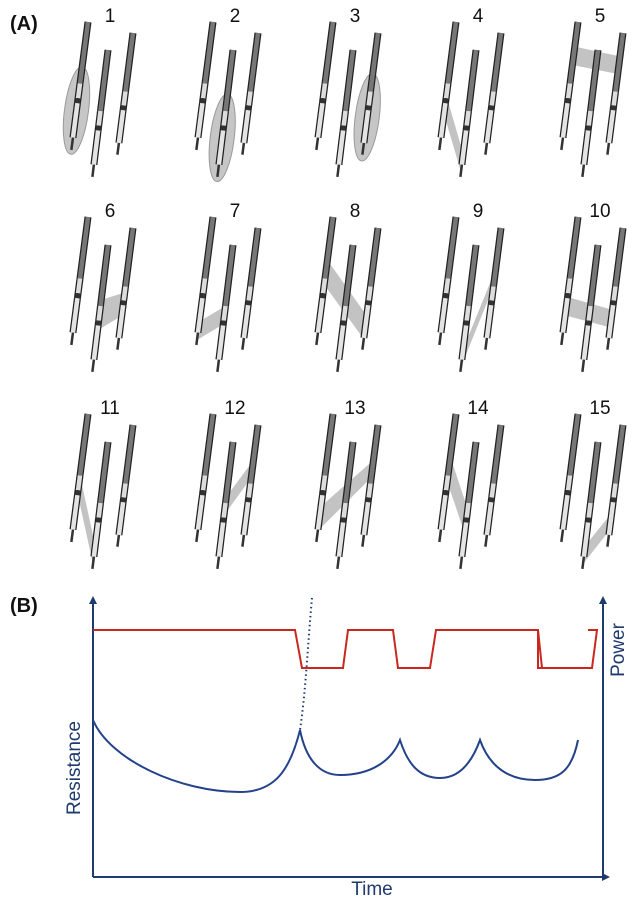  I want to click on y2-axis-label: Power, so click(618, 649).